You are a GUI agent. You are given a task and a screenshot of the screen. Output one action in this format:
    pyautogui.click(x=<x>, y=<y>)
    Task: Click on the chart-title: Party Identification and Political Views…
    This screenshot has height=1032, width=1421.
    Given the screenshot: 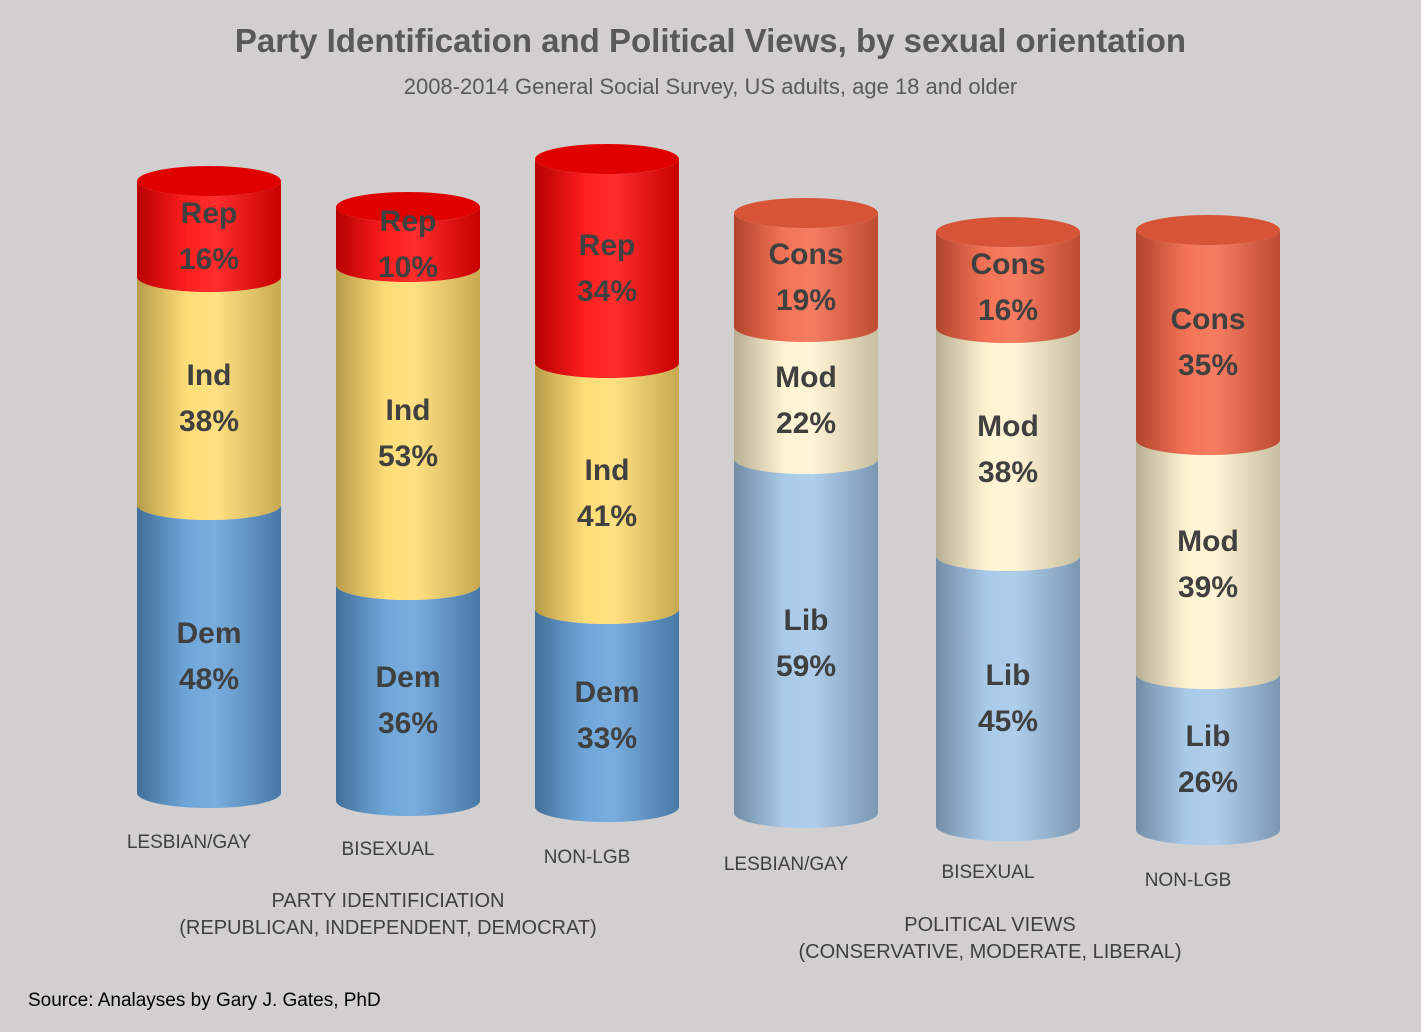 What is the action you would take?
    pyautogui.click(x=710, y=40)
    